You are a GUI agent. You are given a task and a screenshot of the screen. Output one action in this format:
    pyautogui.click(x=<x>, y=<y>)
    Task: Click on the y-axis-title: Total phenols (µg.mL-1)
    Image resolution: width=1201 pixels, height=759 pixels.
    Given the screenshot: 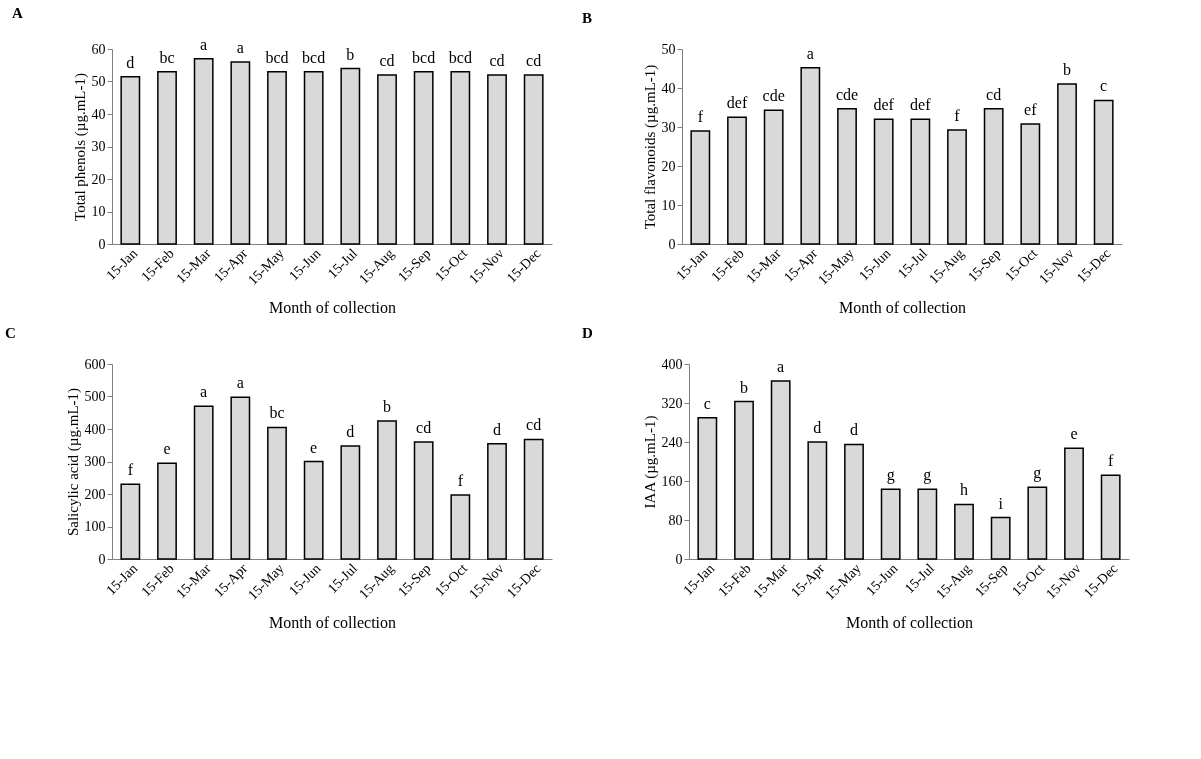 What is the action you would take?
    pyautogui.click(x=80, y=147)
    